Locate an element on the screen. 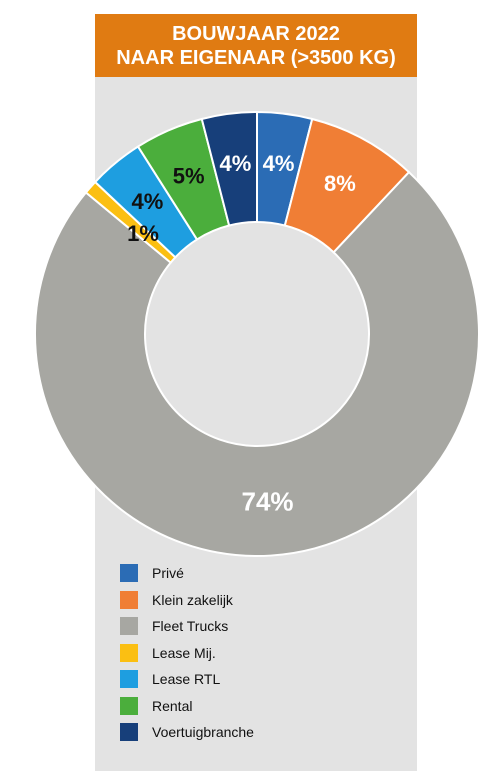 The height and width of the screenshot is (771, 500). legend-label-4: Lease RTL is located at coordinates (186, 679).